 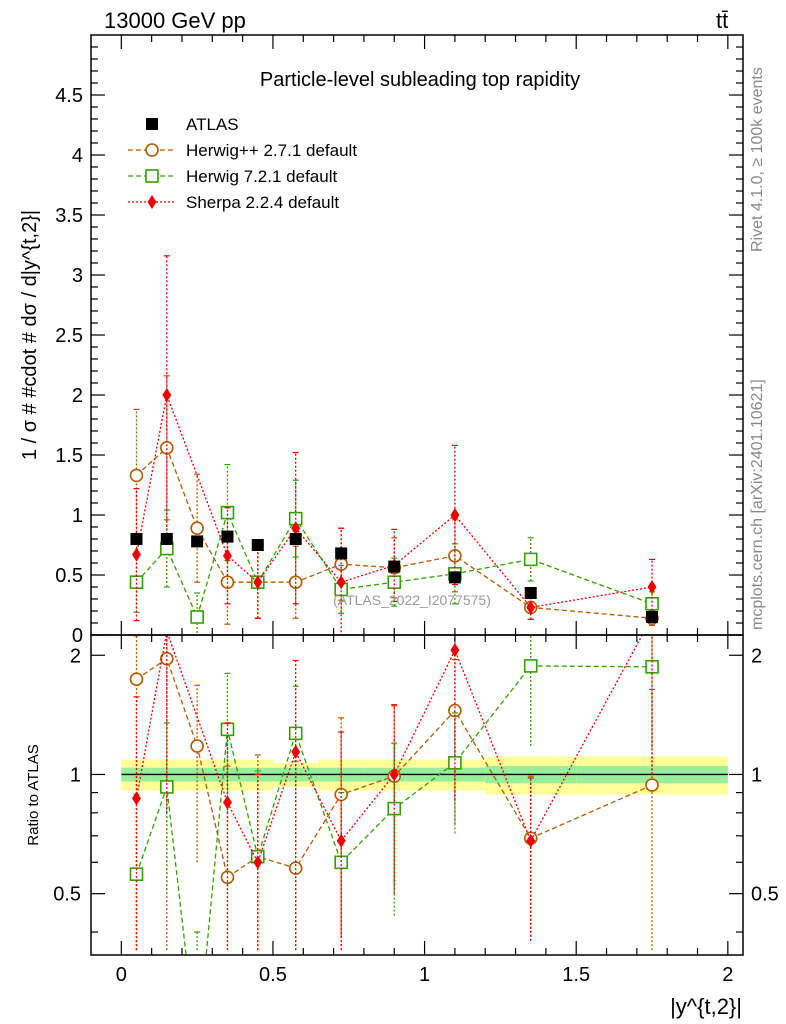 I want to click on legend-entry: Sherpa 2.2.4 default, so click(x=233, y=202).